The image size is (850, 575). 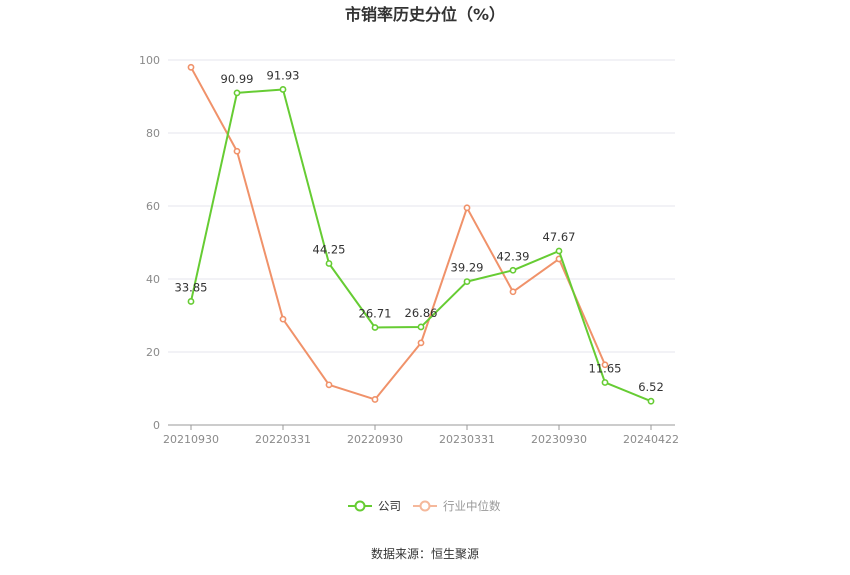 I want to click on x-tick-label: 20230930, so click(x=559, y=439).